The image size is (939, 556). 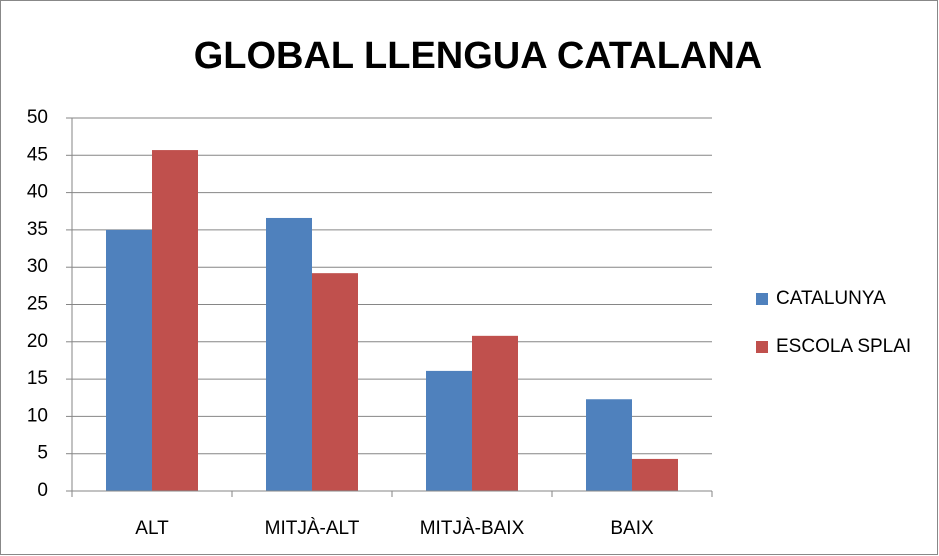 I want to click on y-tick-label: 25, so click(x=37, y=304).